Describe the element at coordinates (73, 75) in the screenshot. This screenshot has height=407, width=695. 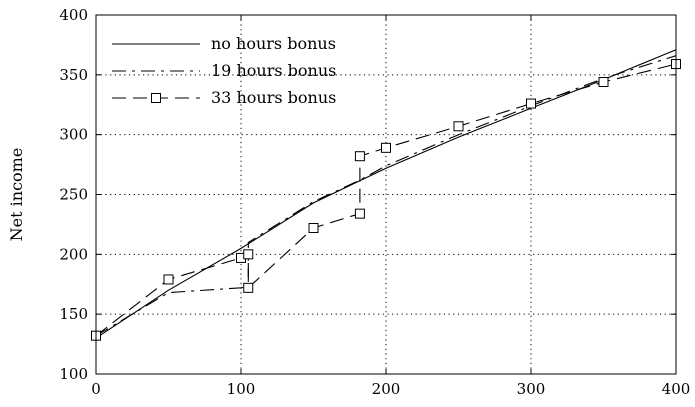
I see `y-tick-label: 350` at that location.